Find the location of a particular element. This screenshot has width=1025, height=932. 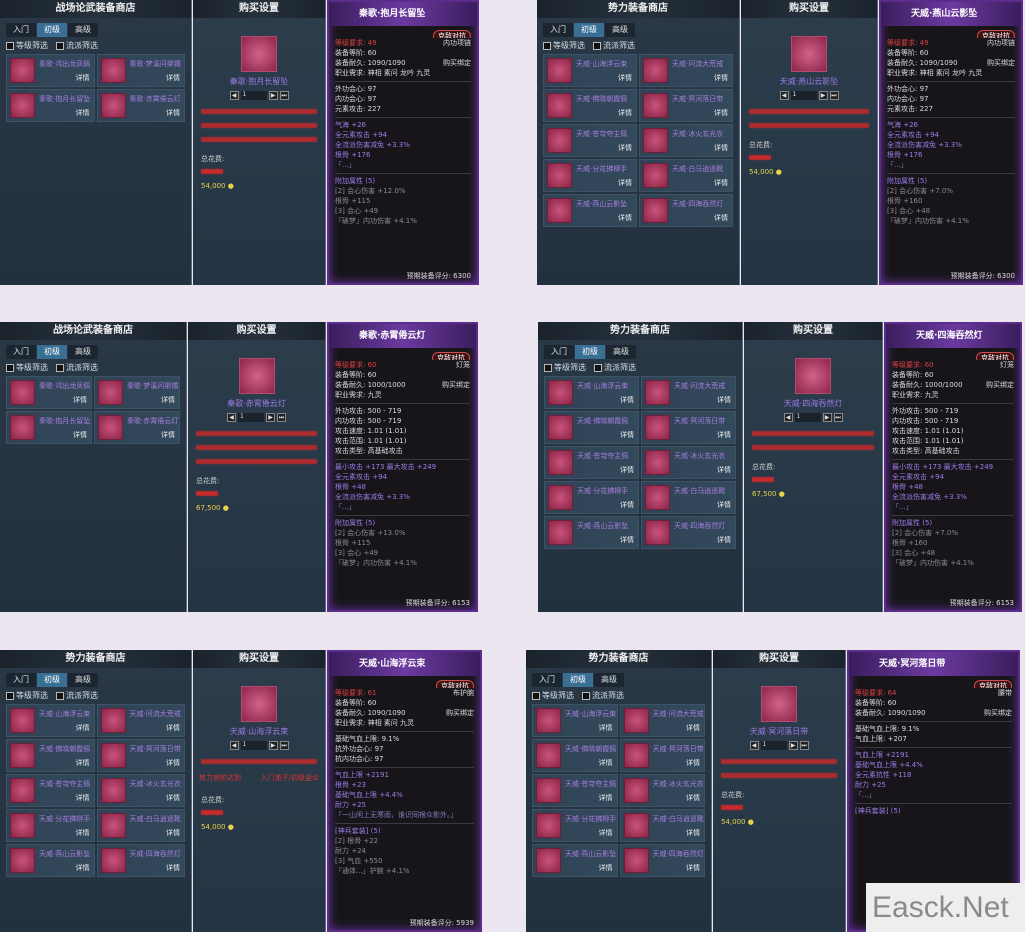

tab-basic: 入门 is located at coordinates (559, 352).